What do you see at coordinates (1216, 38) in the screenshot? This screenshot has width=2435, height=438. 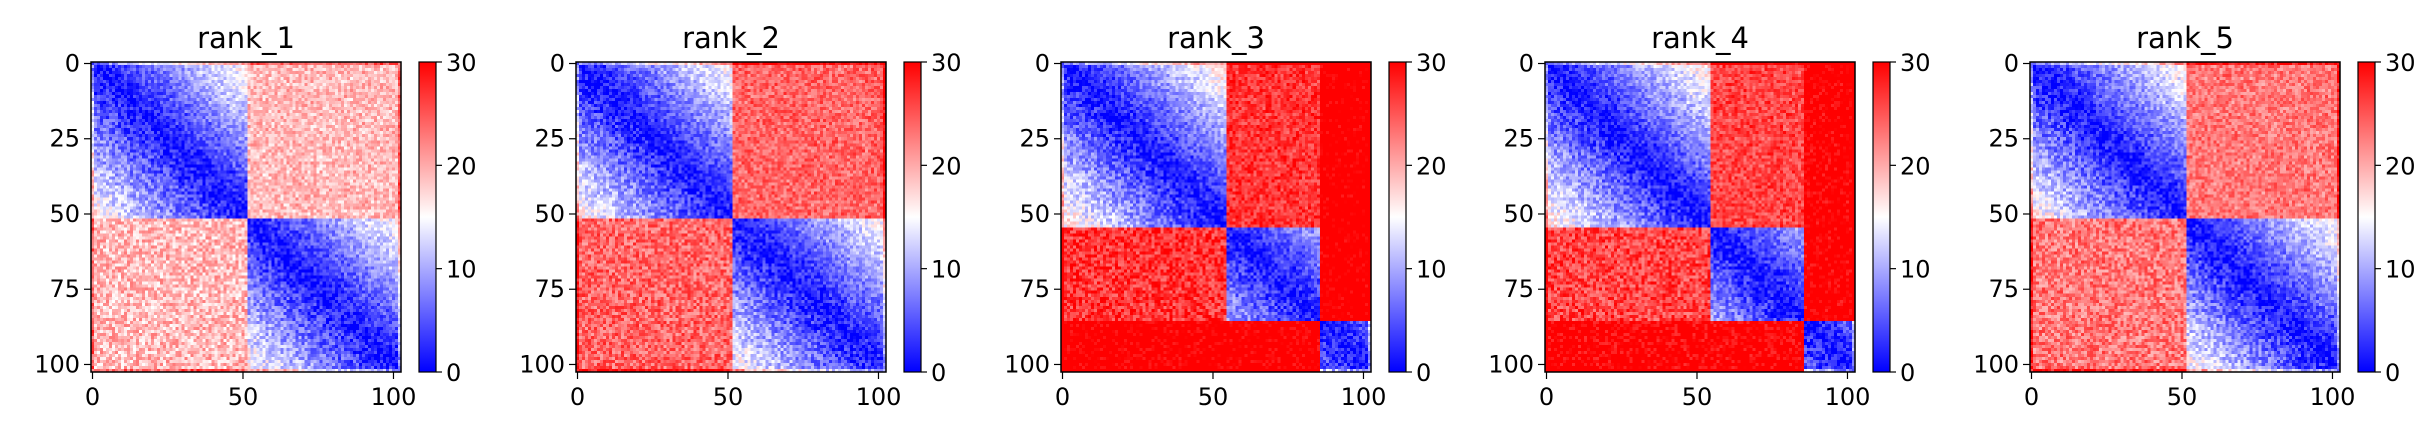 I see `panel-title: rank_3` at bounding box center [1216, 38].